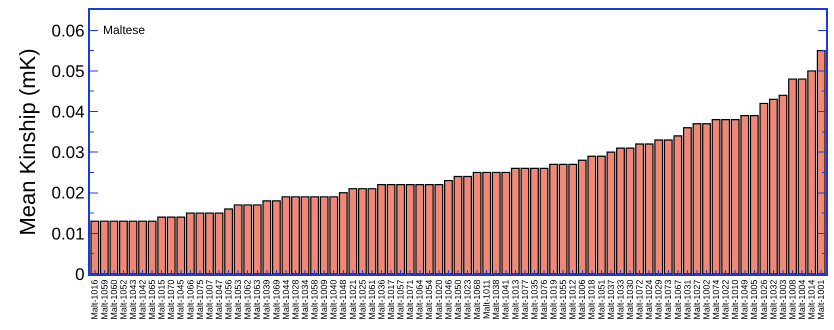  I want to click on x-tick-label: Malt-1019, so click(553, 300).